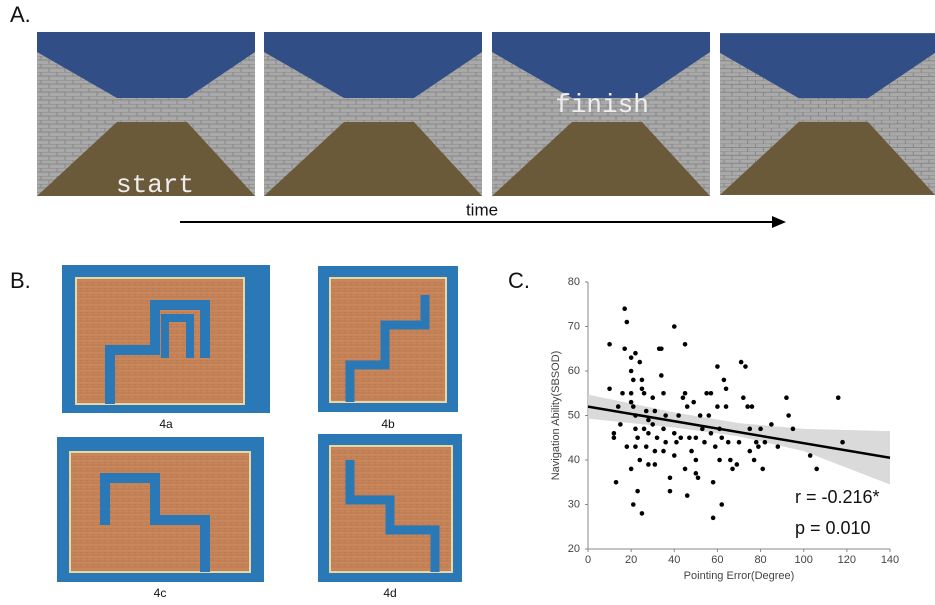 Image resolution: width=935 pixels, height=605 pixels. What do you see at coordinates (739, 576) in the screenshot?
I see `x-axis-label: Pointing Error(Degree)` at bounding box center [739, 576].